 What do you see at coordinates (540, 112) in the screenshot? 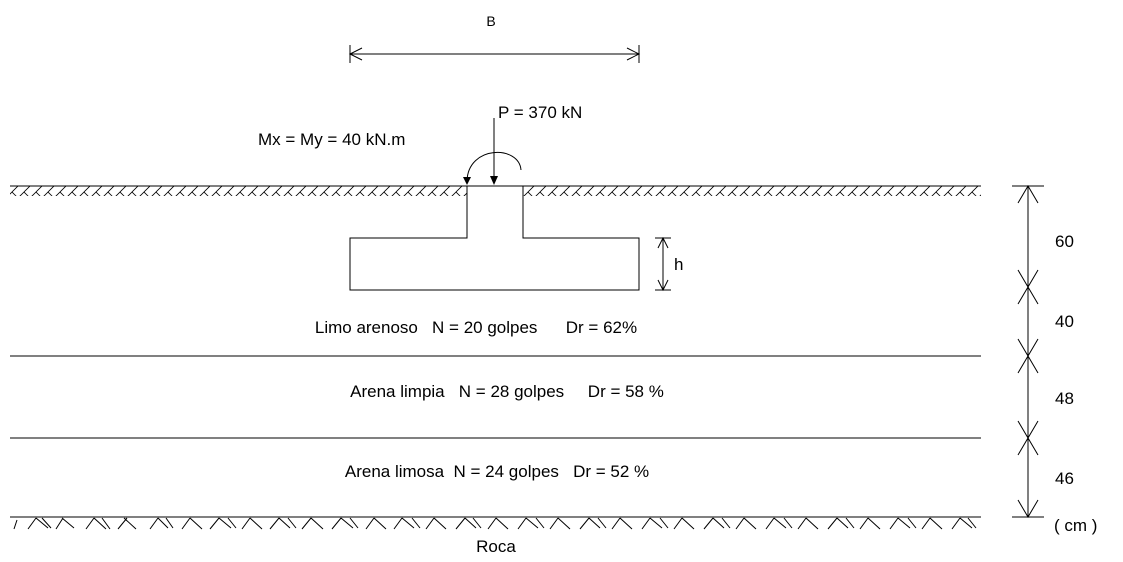
I see `load-label: P = 370 kN` at bounding box center [540, 112].